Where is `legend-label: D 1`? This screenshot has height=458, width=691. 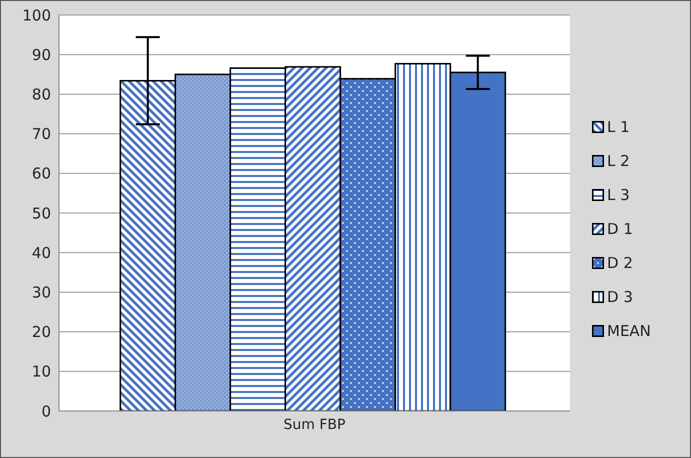 legend-label: D 1 is located at coordinates (620, 229).